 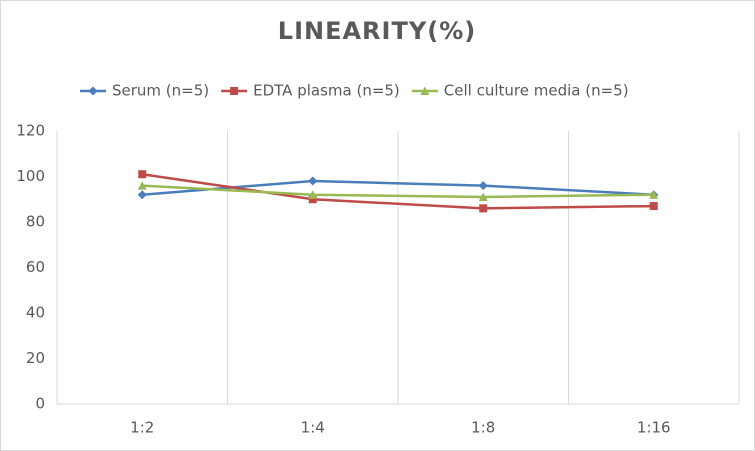 What do you see at coordinates (30, 176) in the screenshot?
I see `y-tick-label: 100` at bounding box center [30, 176].